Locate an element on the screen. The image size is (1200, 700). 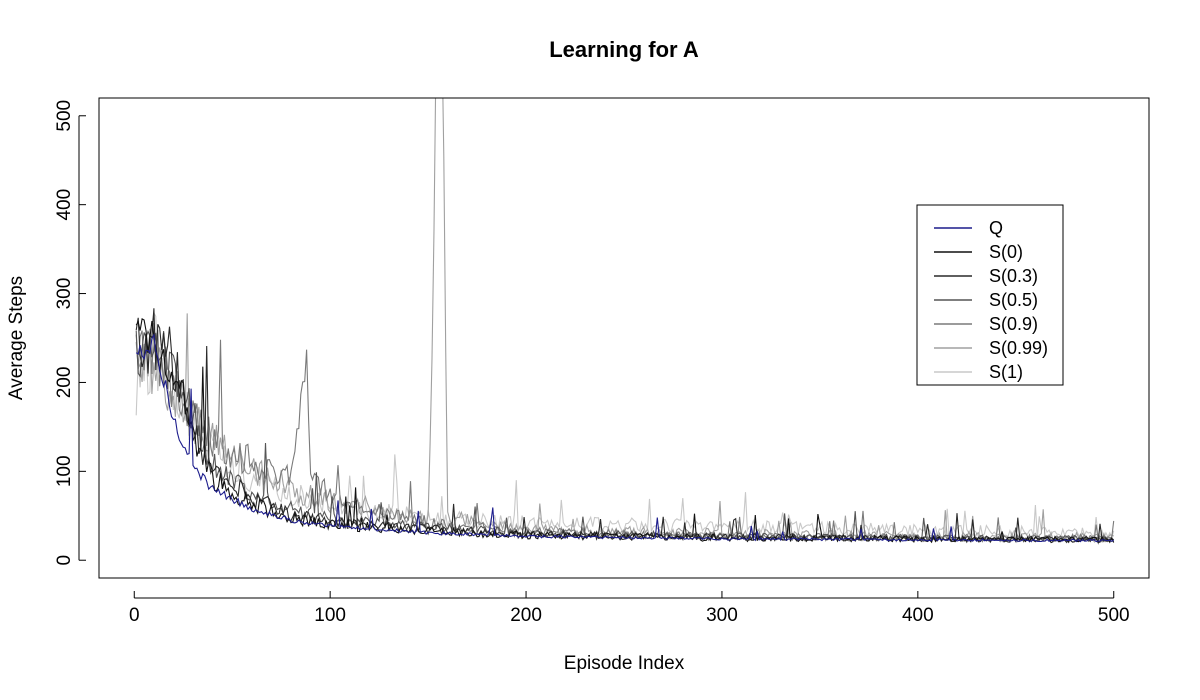
legend-item: S(0.99) is located at coordinates (991, 348).